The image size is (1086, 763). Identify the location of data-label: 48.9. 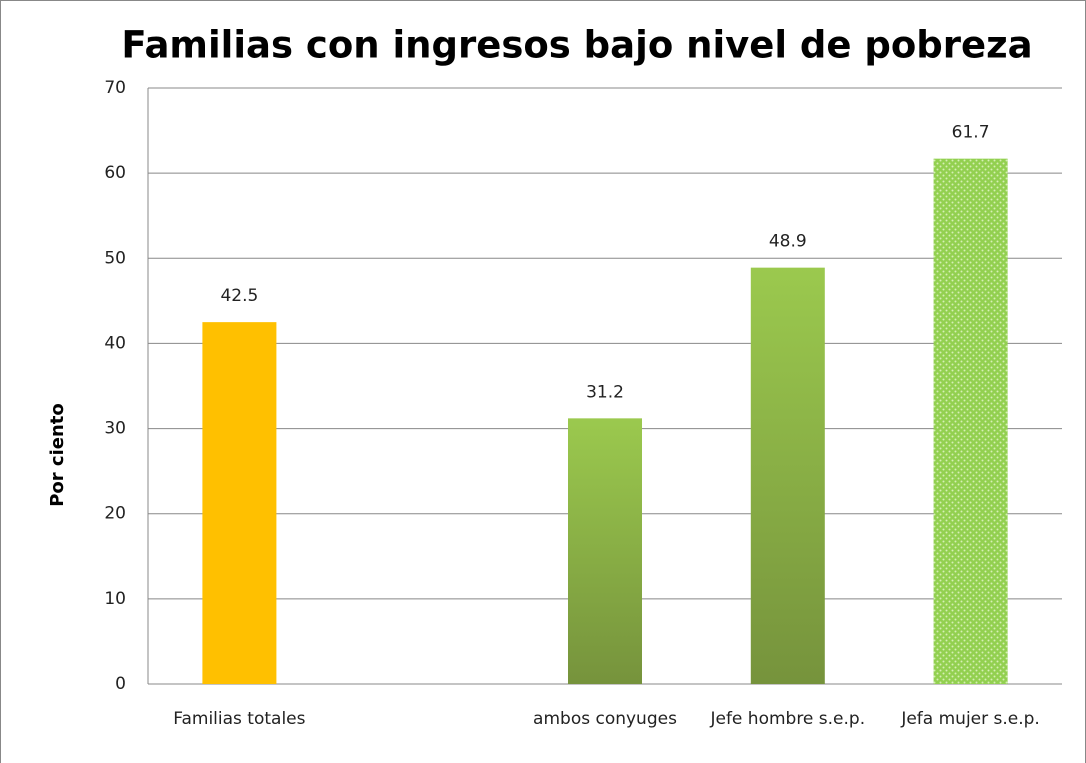
(788, 242).